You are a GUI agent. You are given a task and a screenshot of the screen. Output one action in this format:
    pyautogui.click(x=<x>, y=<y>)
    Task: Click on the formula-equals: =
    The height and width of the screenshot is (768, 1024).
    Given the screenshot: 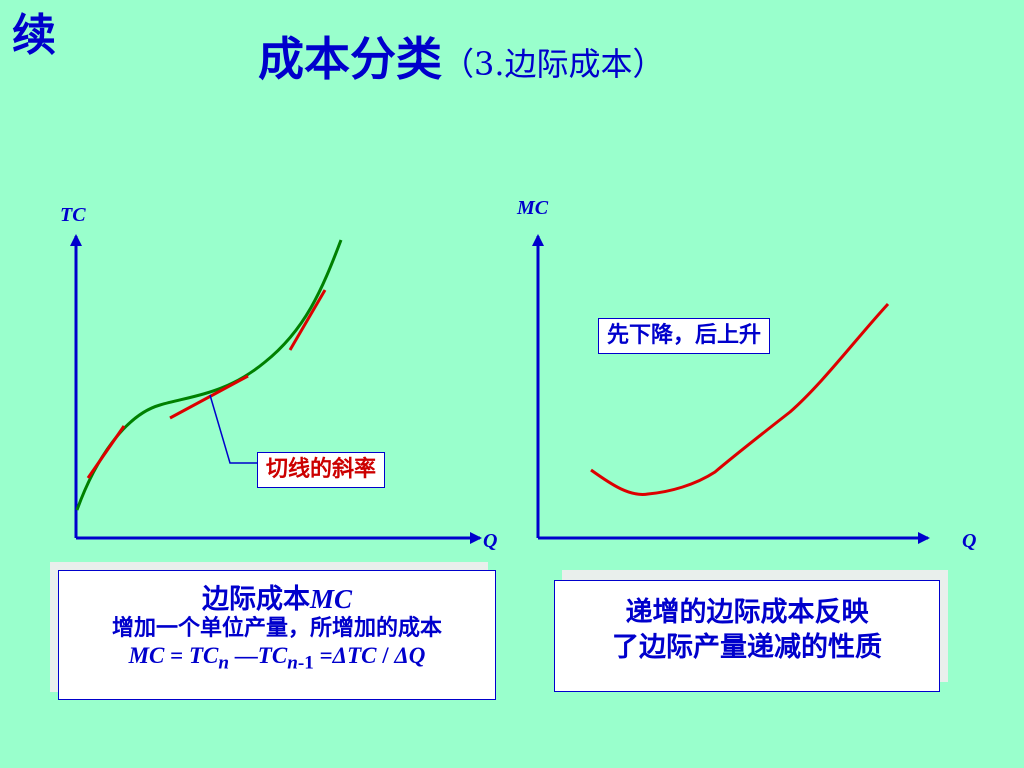 What is the action you would take?
    pyautogui.click(x=176, y=656)
    